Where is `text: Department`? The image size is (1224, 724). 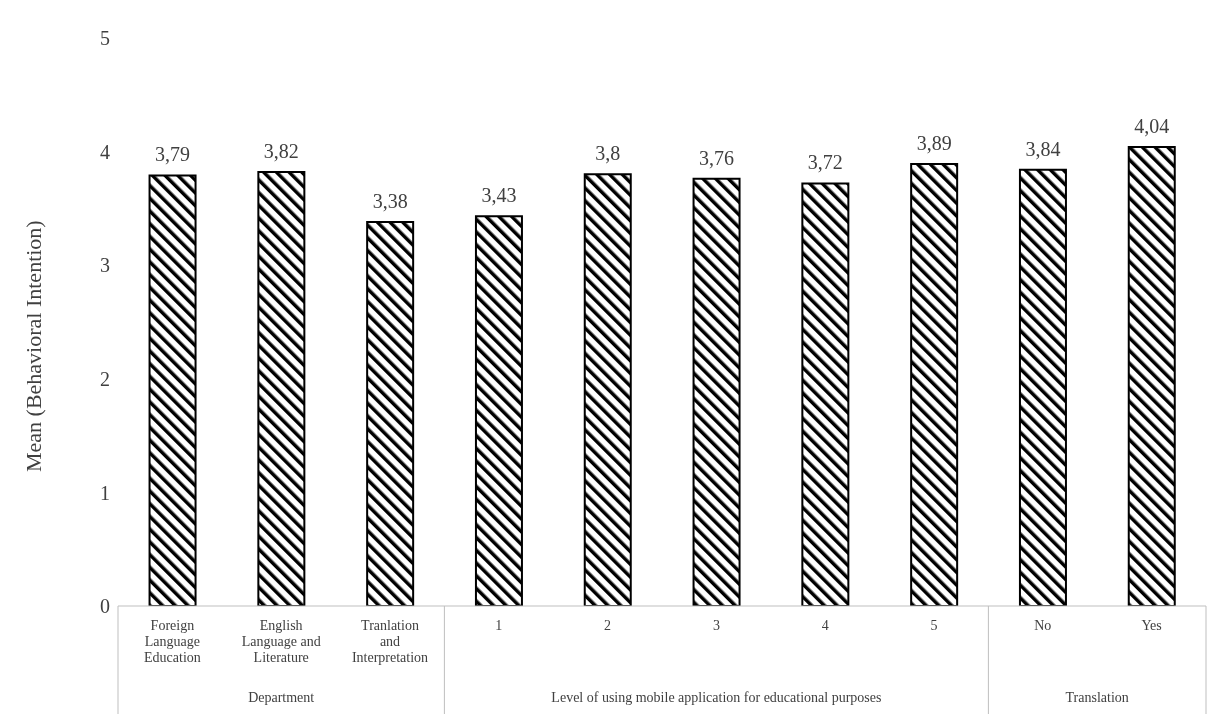 text: Department is located at coordinates (281, 697).